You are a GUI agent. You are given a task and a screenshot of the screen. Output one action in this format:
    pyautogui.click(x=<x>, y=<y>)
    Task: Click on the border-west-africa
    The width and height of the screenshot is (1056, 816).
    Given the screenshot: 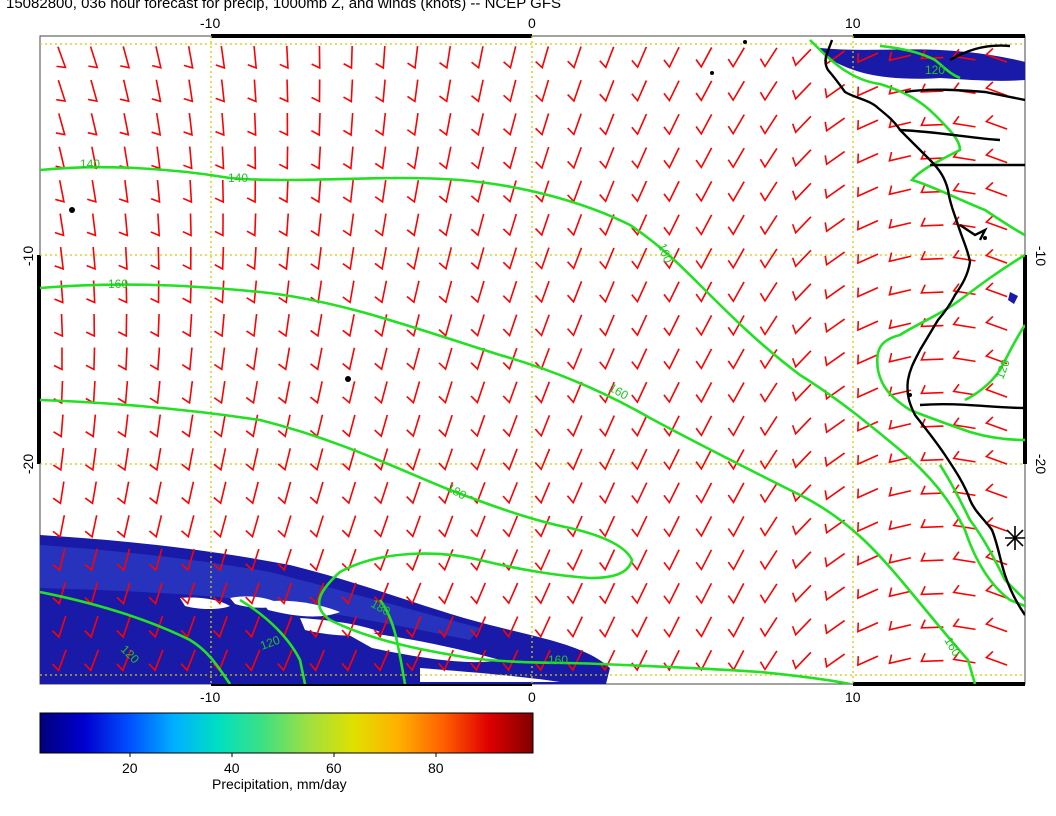 What is the action you would take?
    pyautogui.click(x=950, y=135)
    